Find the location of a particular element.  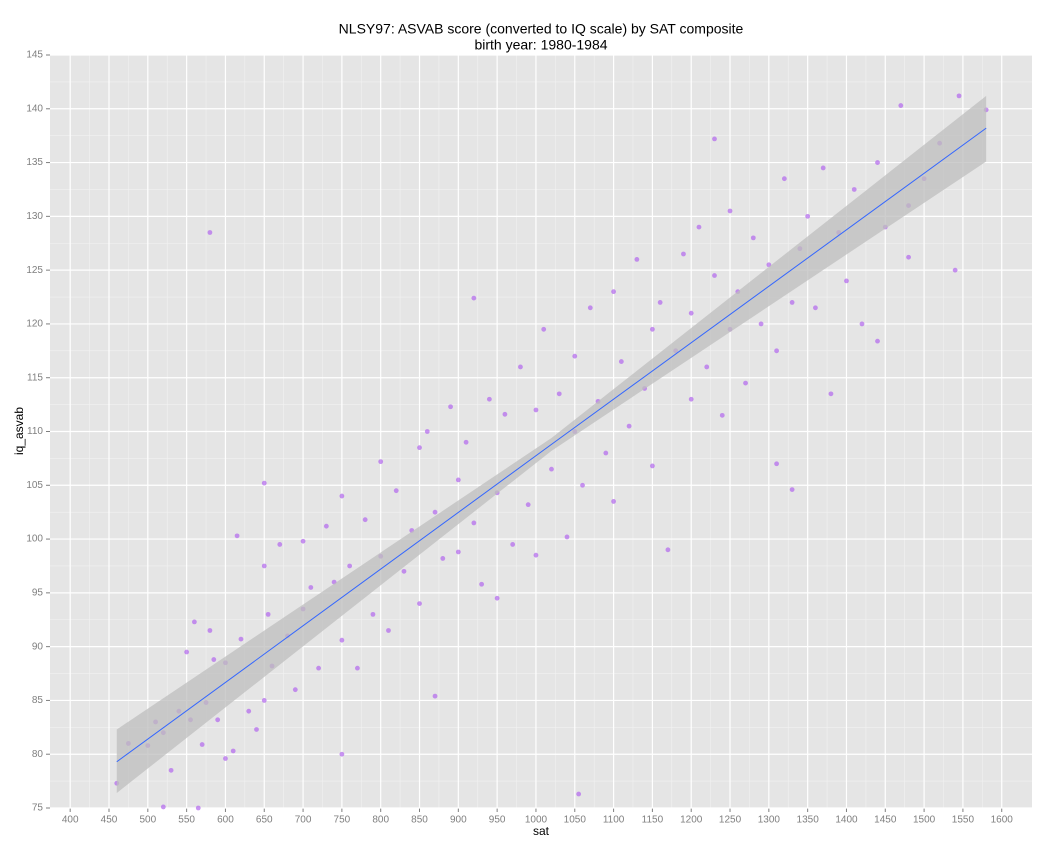

x-tick-label: 1600 is located at coordinates (1002, 820).